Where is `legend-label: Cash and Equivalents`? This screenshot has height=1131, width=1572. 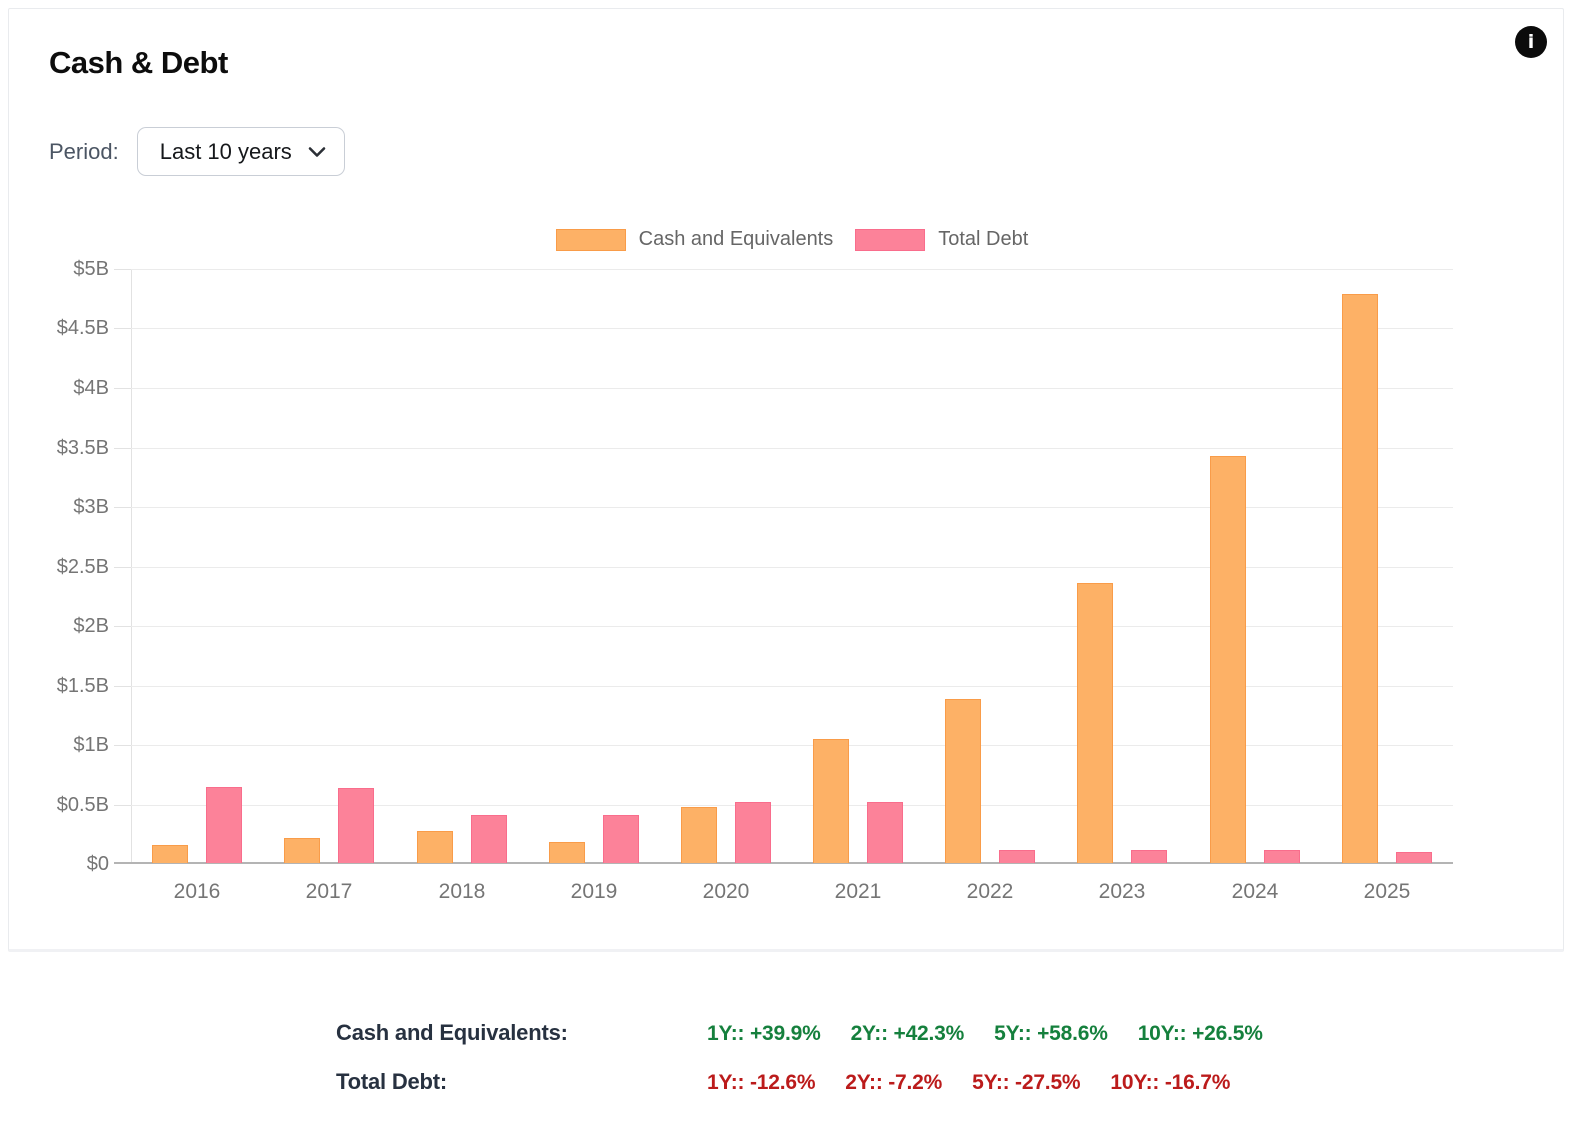 legend-label: Cash and Equivalents is located at coordinates (736, 239).